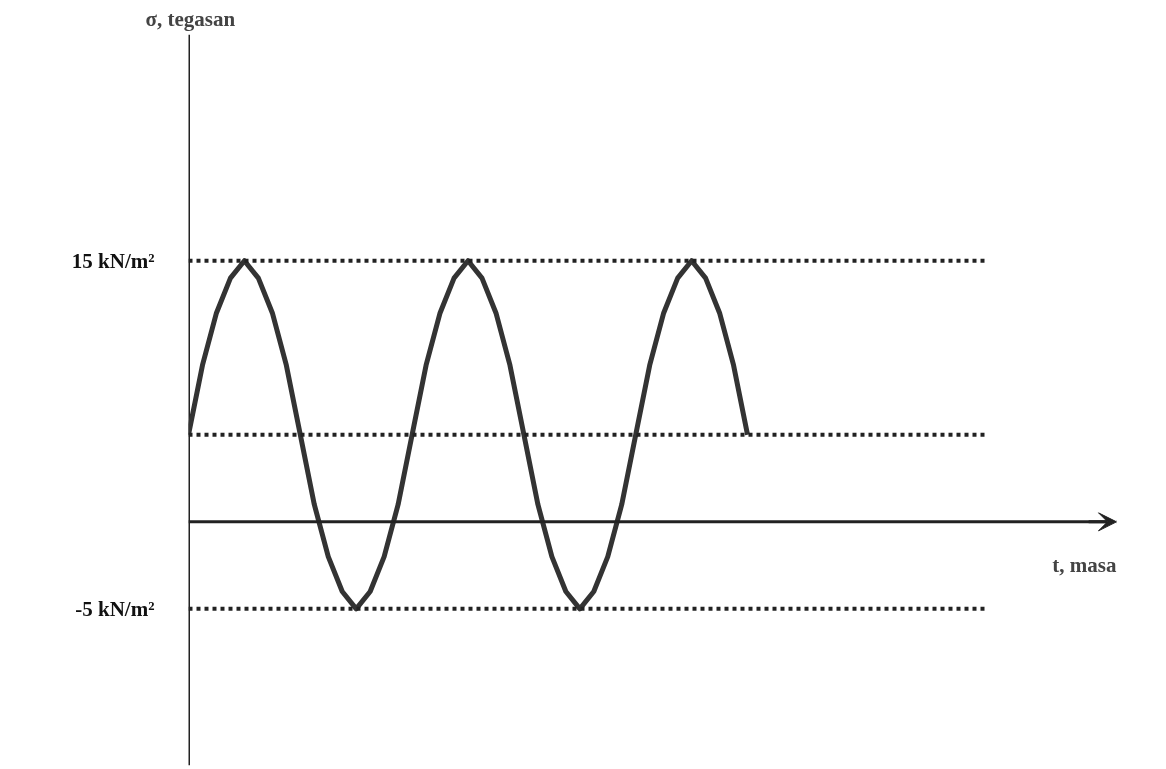  I want to click on y-tick-label: -5 kN/m², so click(115, 608).